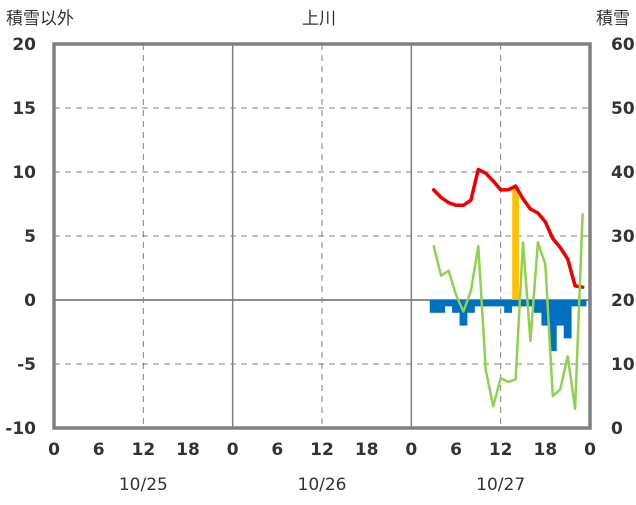 The image size is (636, 505). I want to click on left-axis-label: 積雪以外, so click(40, 19).